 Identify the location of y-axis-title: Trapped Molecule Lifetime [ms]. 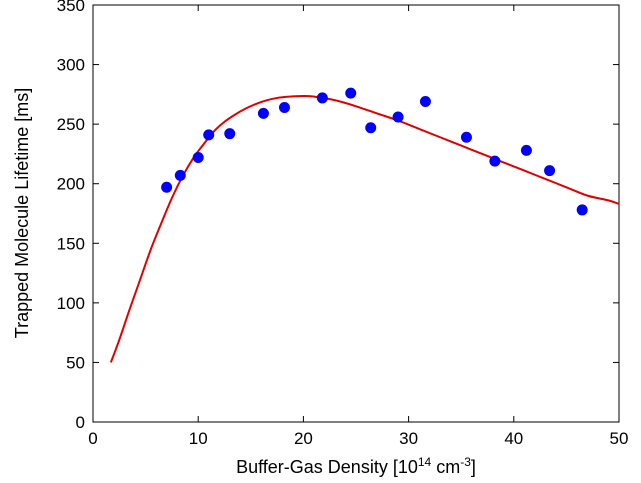
(22, 213).